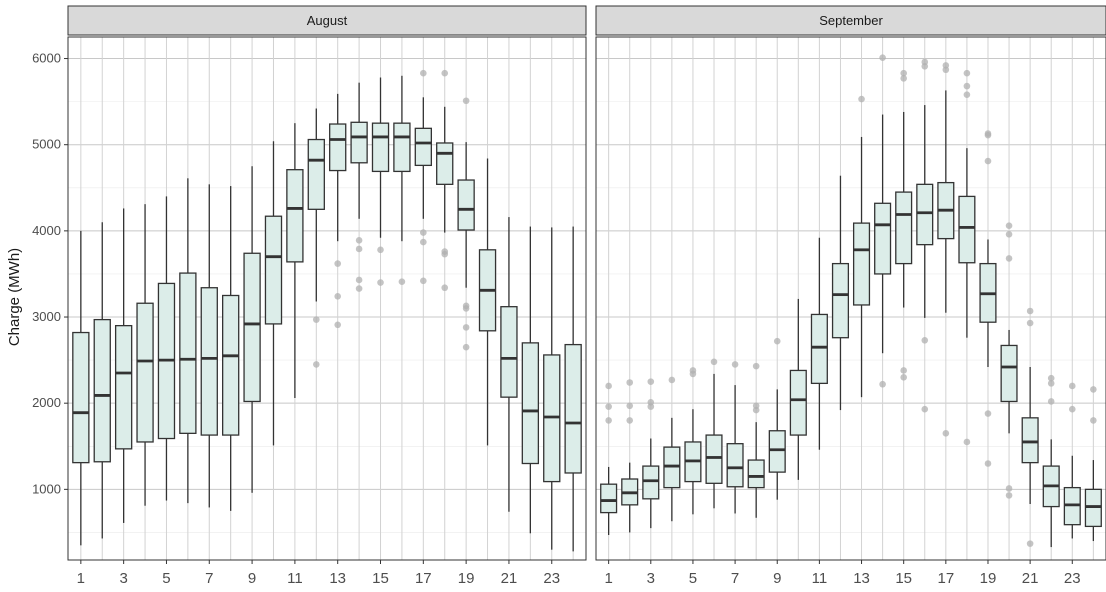 This screenshot has width=1106, height=592. I want to click on x-tick-label: 13, so click(337, 578).